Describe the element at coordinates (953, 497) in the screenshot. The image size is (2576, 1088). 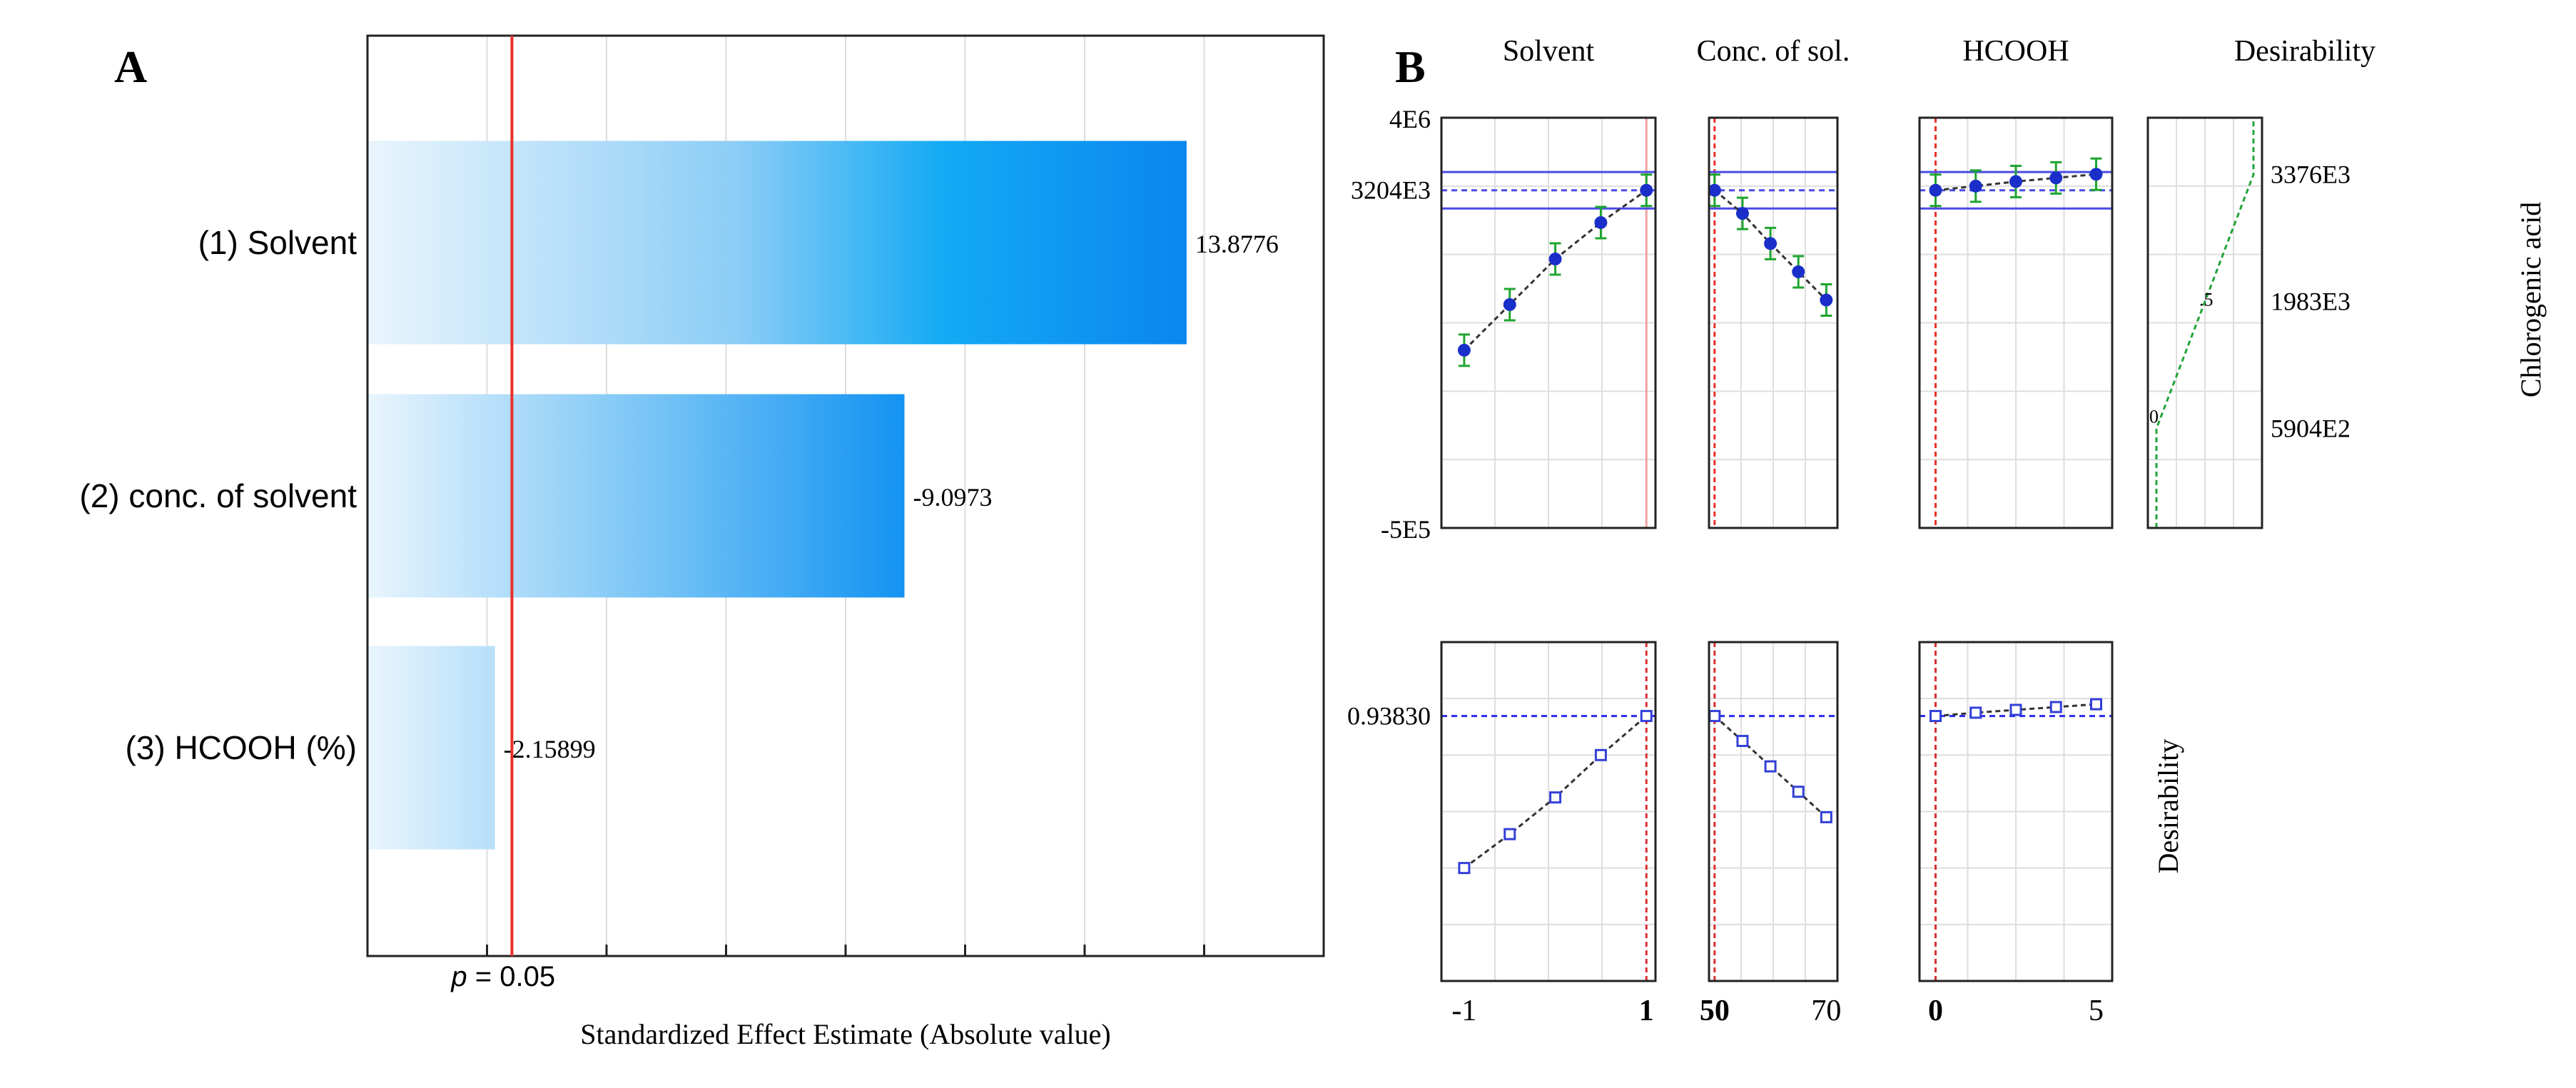
I see `pareto-value-label: -9.0973` at that location.